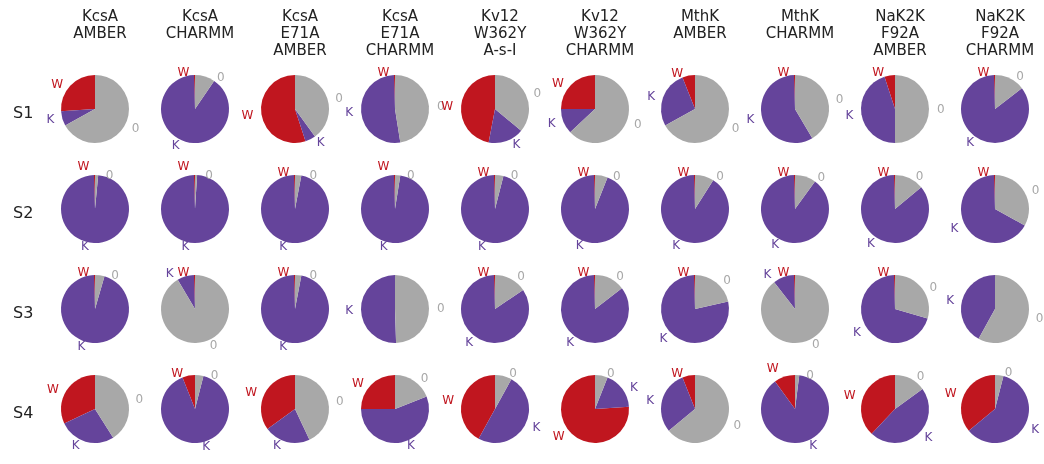  Describe the element at coordinates (400, 32) in the screenshot. I see `chart-title: KcsA E71A CHARMM` at that location.